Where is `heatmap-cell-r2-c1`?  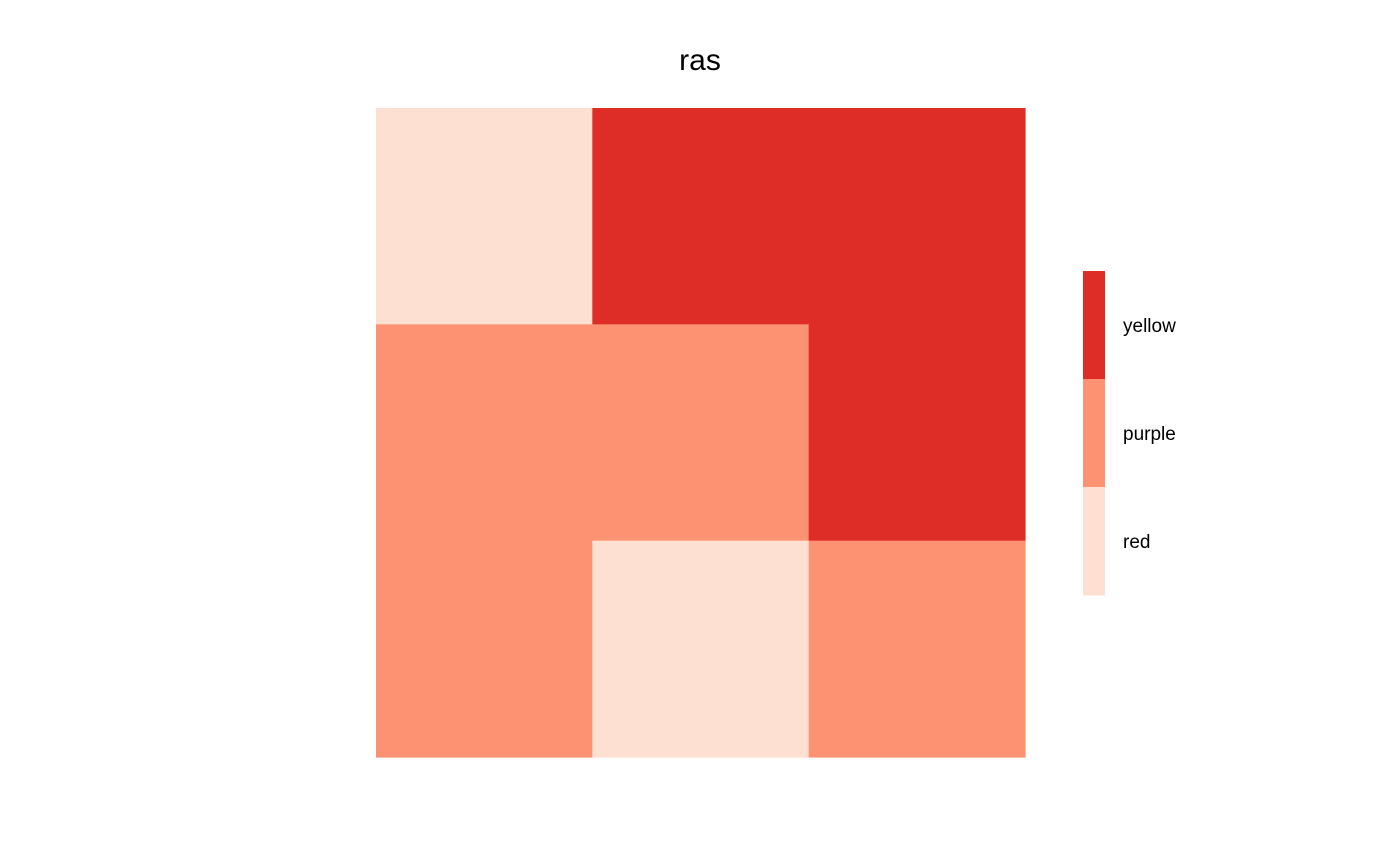
heatmap-cell-r2-c1 is located at coordinates (484, 433).